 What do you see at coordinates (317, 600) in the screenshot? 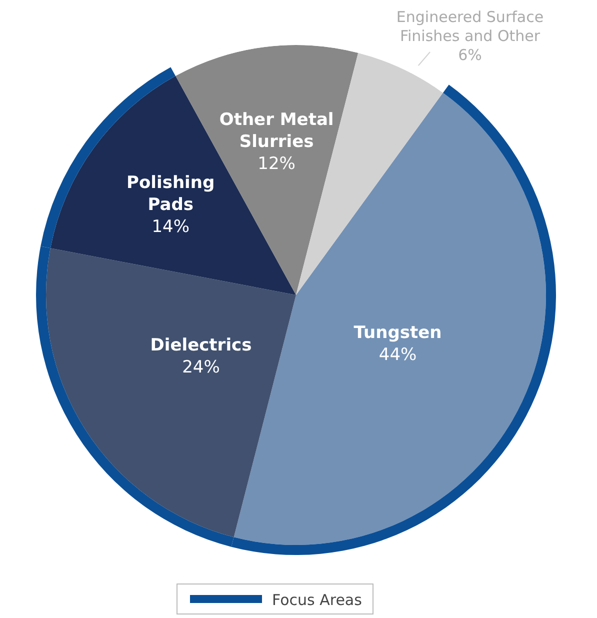
I see `legend-label: Focus Areas` at bounding box center [317, 600].